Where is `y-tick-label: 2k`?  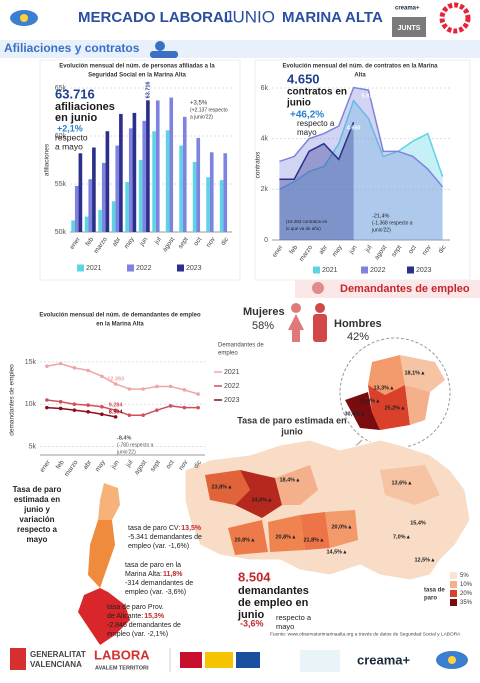 y-tick-label: 2k is located at coordinates (265, 189).